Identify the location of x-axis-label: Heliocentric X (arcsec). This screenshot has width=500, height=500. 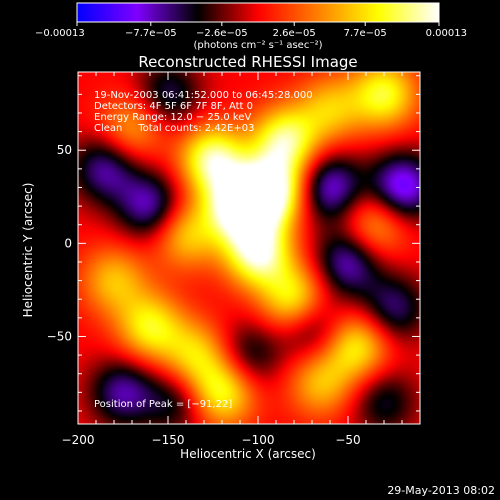
(248, 454).